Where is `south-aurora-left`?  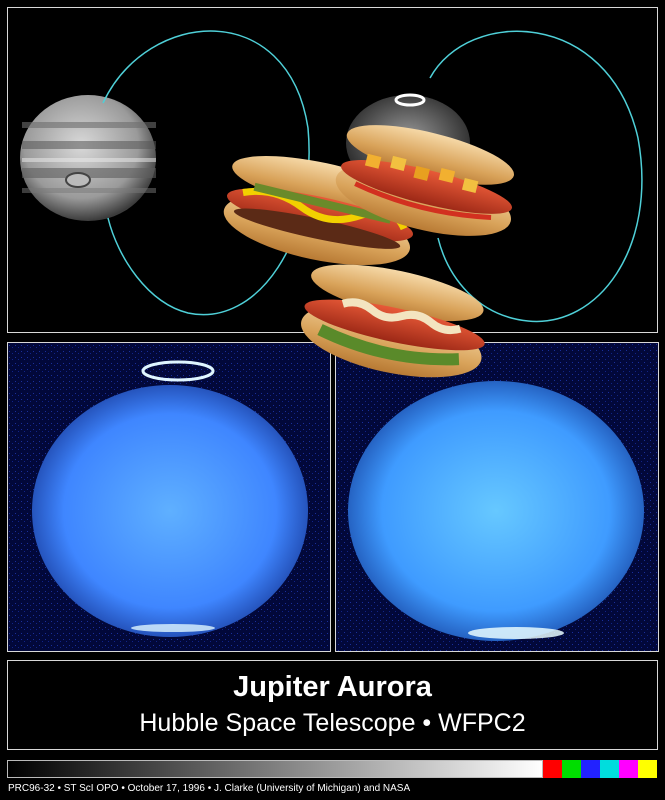 south-aurora-left is located at coordinates (173, 628).